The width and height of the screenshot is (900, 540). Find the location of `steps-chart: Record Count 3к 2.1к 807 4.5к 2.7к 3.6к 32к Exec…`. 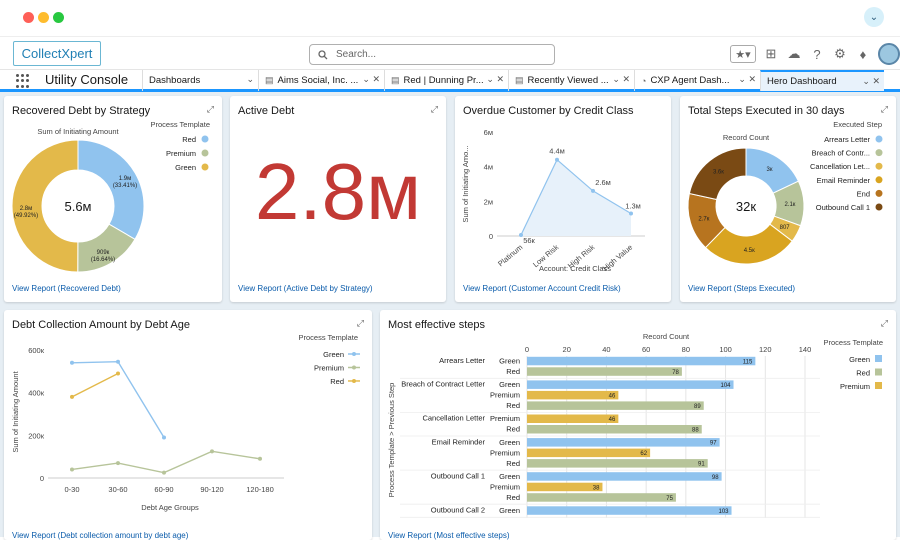

steps-chart: Record Count 3к 2.1к 807 4.5к 2.7к 3.6к 32к Exec… is located at coordinates (785, 192).